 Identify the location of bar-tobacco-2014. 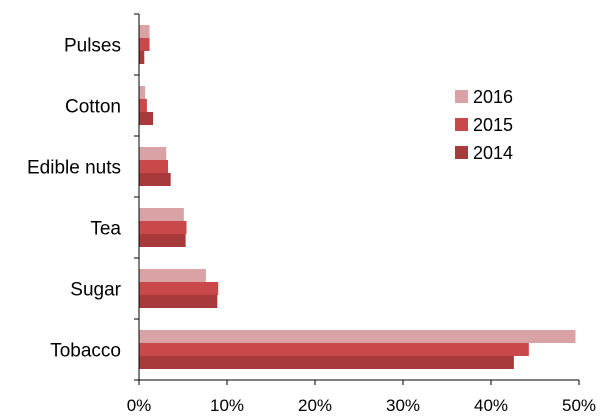
(326, 362).